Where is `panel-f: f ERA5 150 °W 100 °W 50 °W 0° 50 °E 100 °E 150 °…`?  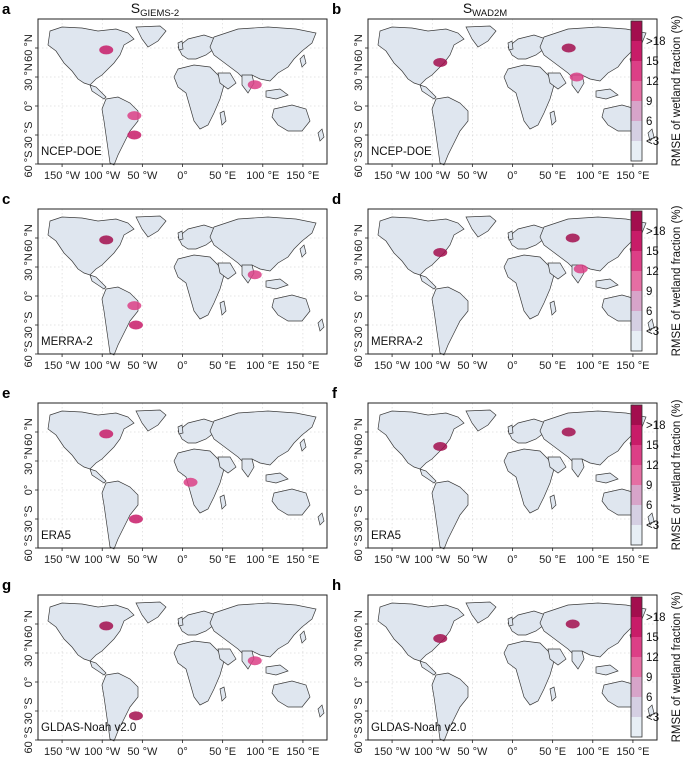
panel-f: f ERA5 150 °W 100 °W 50 °W 0° 50 °E 100 °E 150 °… is located at coordinates (507, 475).